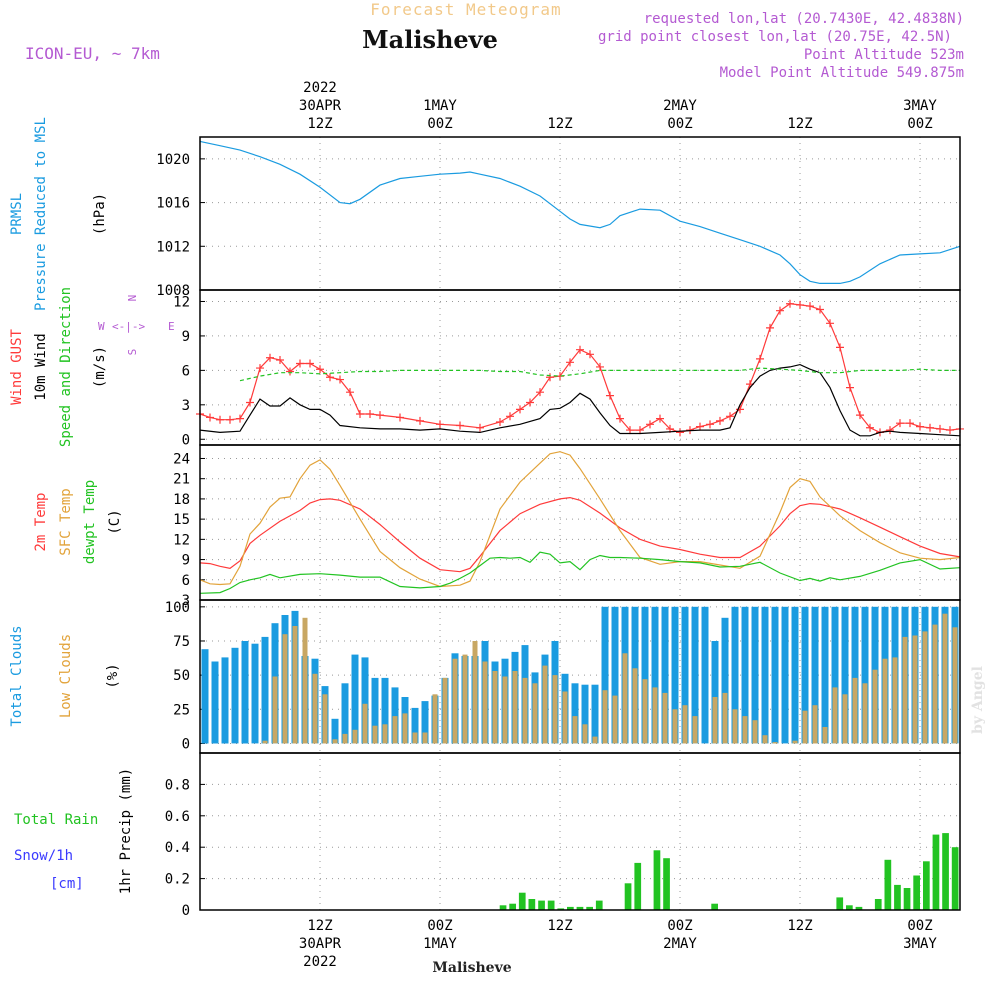 This screenshot has height=1000, width=1000. Describe the element at coordinates (43, 856) in the screenshot. I see `legend-snow: Snow/1h` at that location.